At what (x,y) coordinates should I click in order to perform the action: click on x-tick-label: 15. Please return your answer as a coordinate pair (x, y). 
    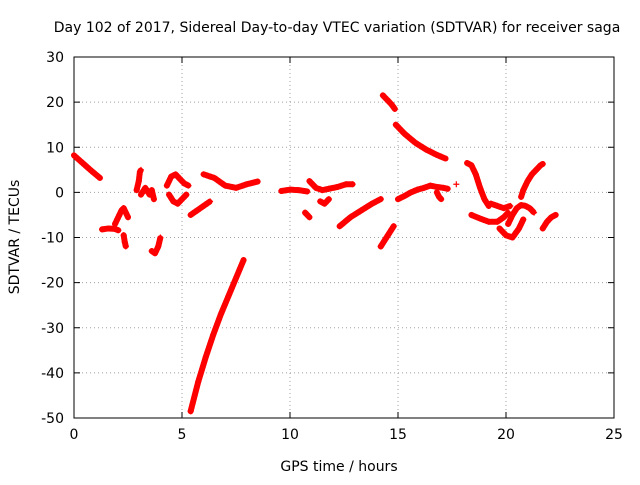
    Looking at the image, I should click on (398, 435).